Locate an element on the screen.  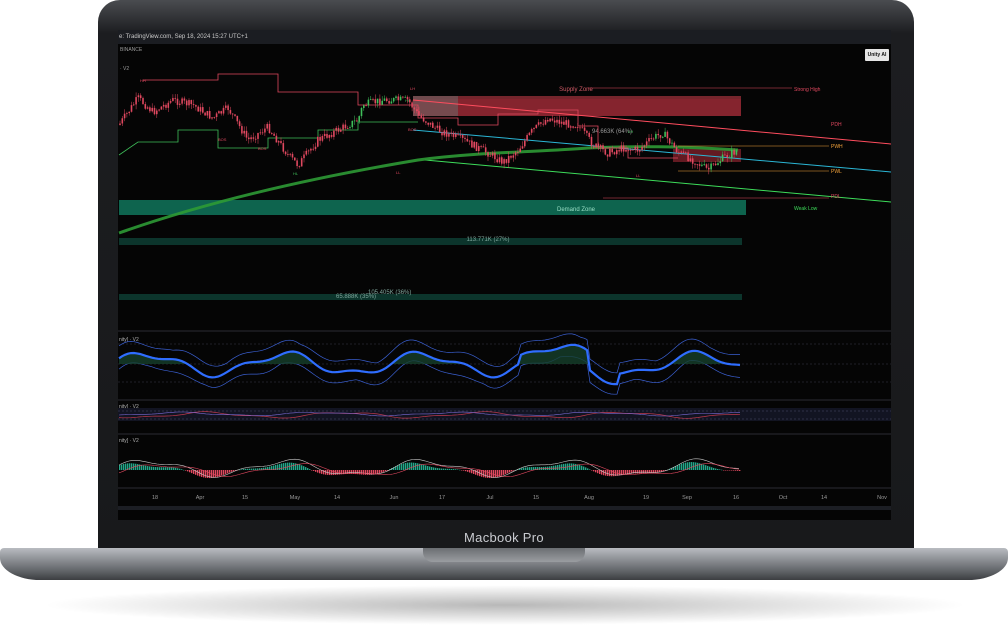
x-axis-tick-label: 16 is located at coordinates (736, 498).